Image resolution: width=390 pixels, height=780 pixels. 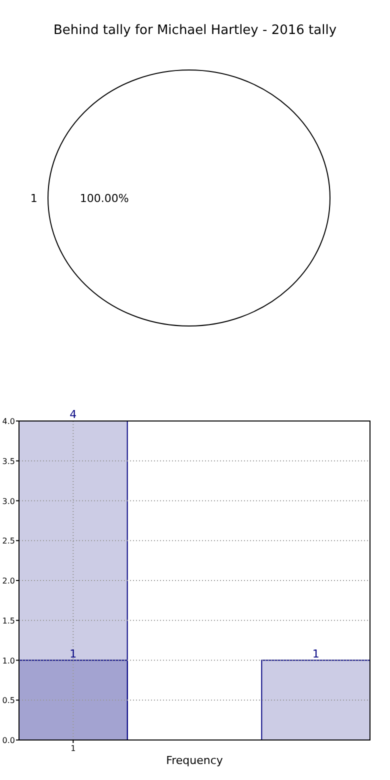 I want to click on y-tick-label: 3.5, so click(x=8, y=461).